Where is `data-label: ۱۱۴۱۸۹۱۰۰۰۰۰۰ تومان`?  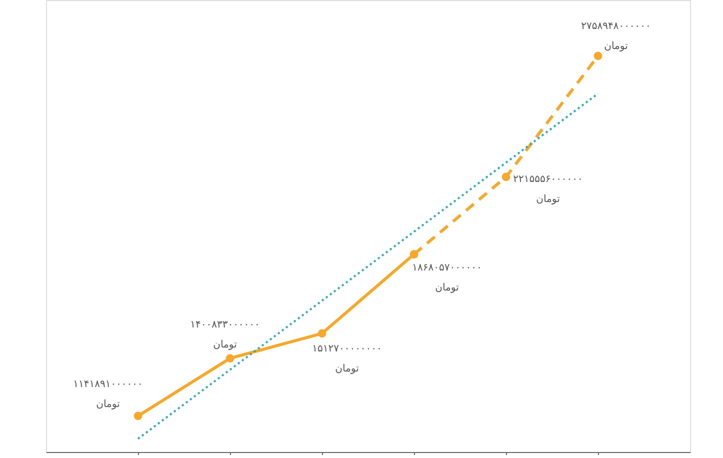 data-label: ۱۱۴۱۸۹۱۰۰۰۰۰۰ تومان is located at coordinates (108, 394).